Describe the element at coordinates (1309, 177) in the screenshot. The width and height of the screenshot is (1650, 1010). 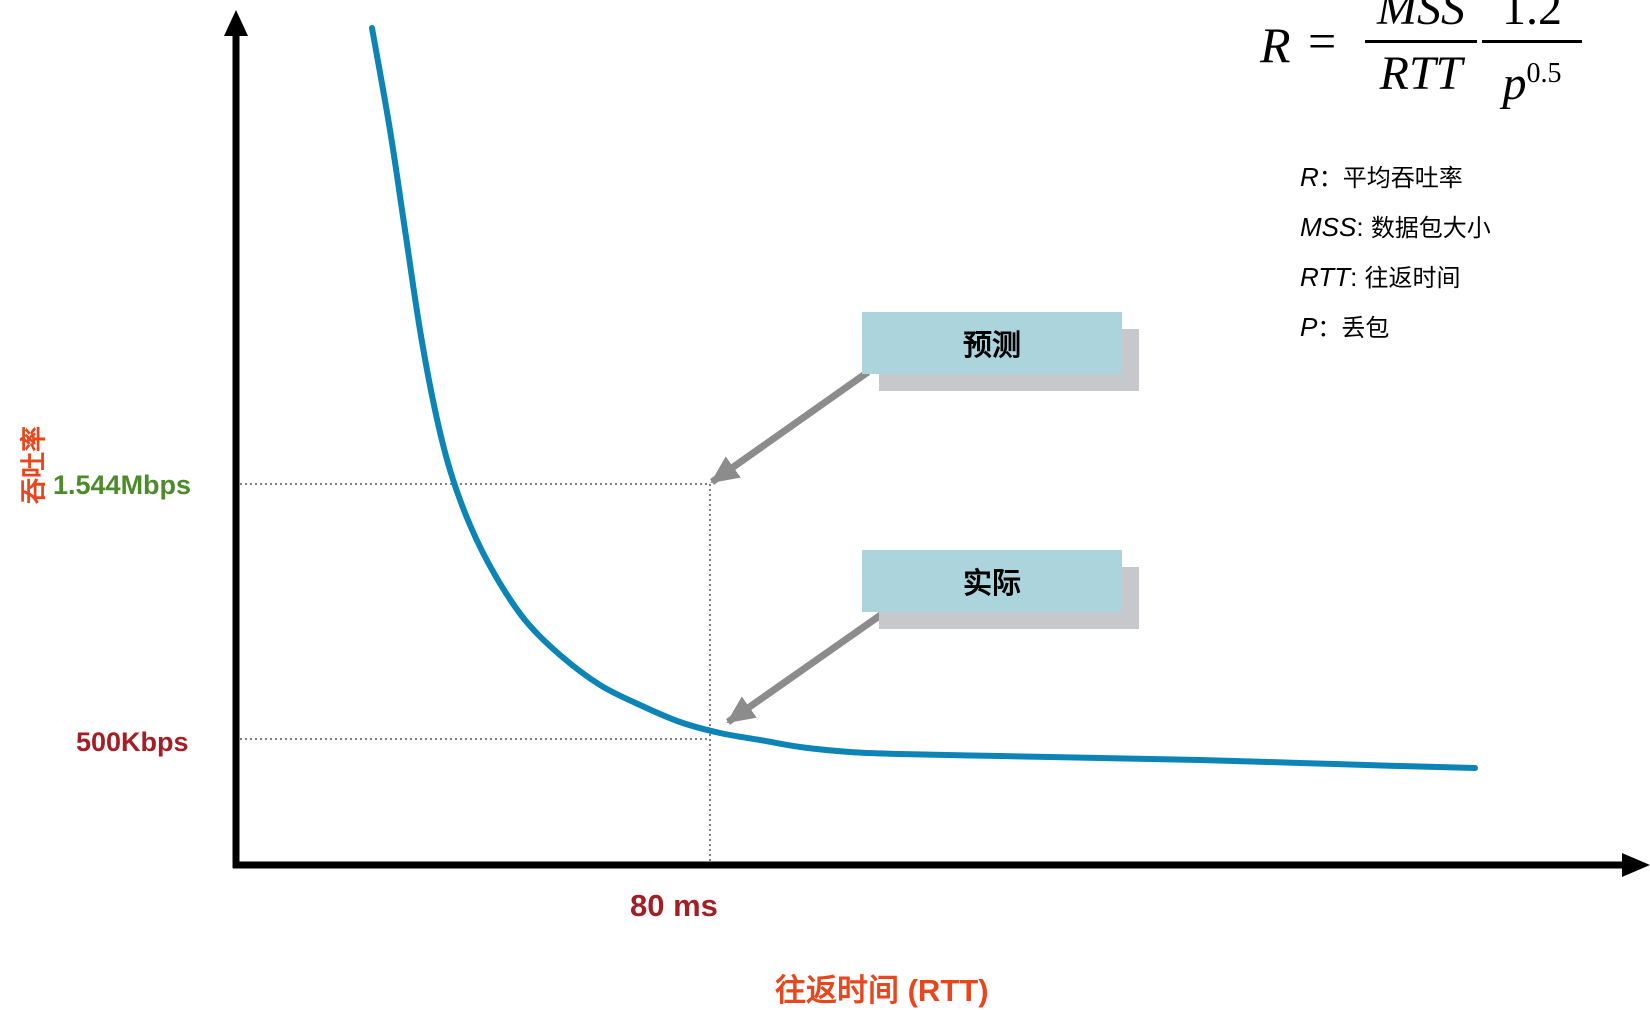
I see `legend-symbol: R` at that location.